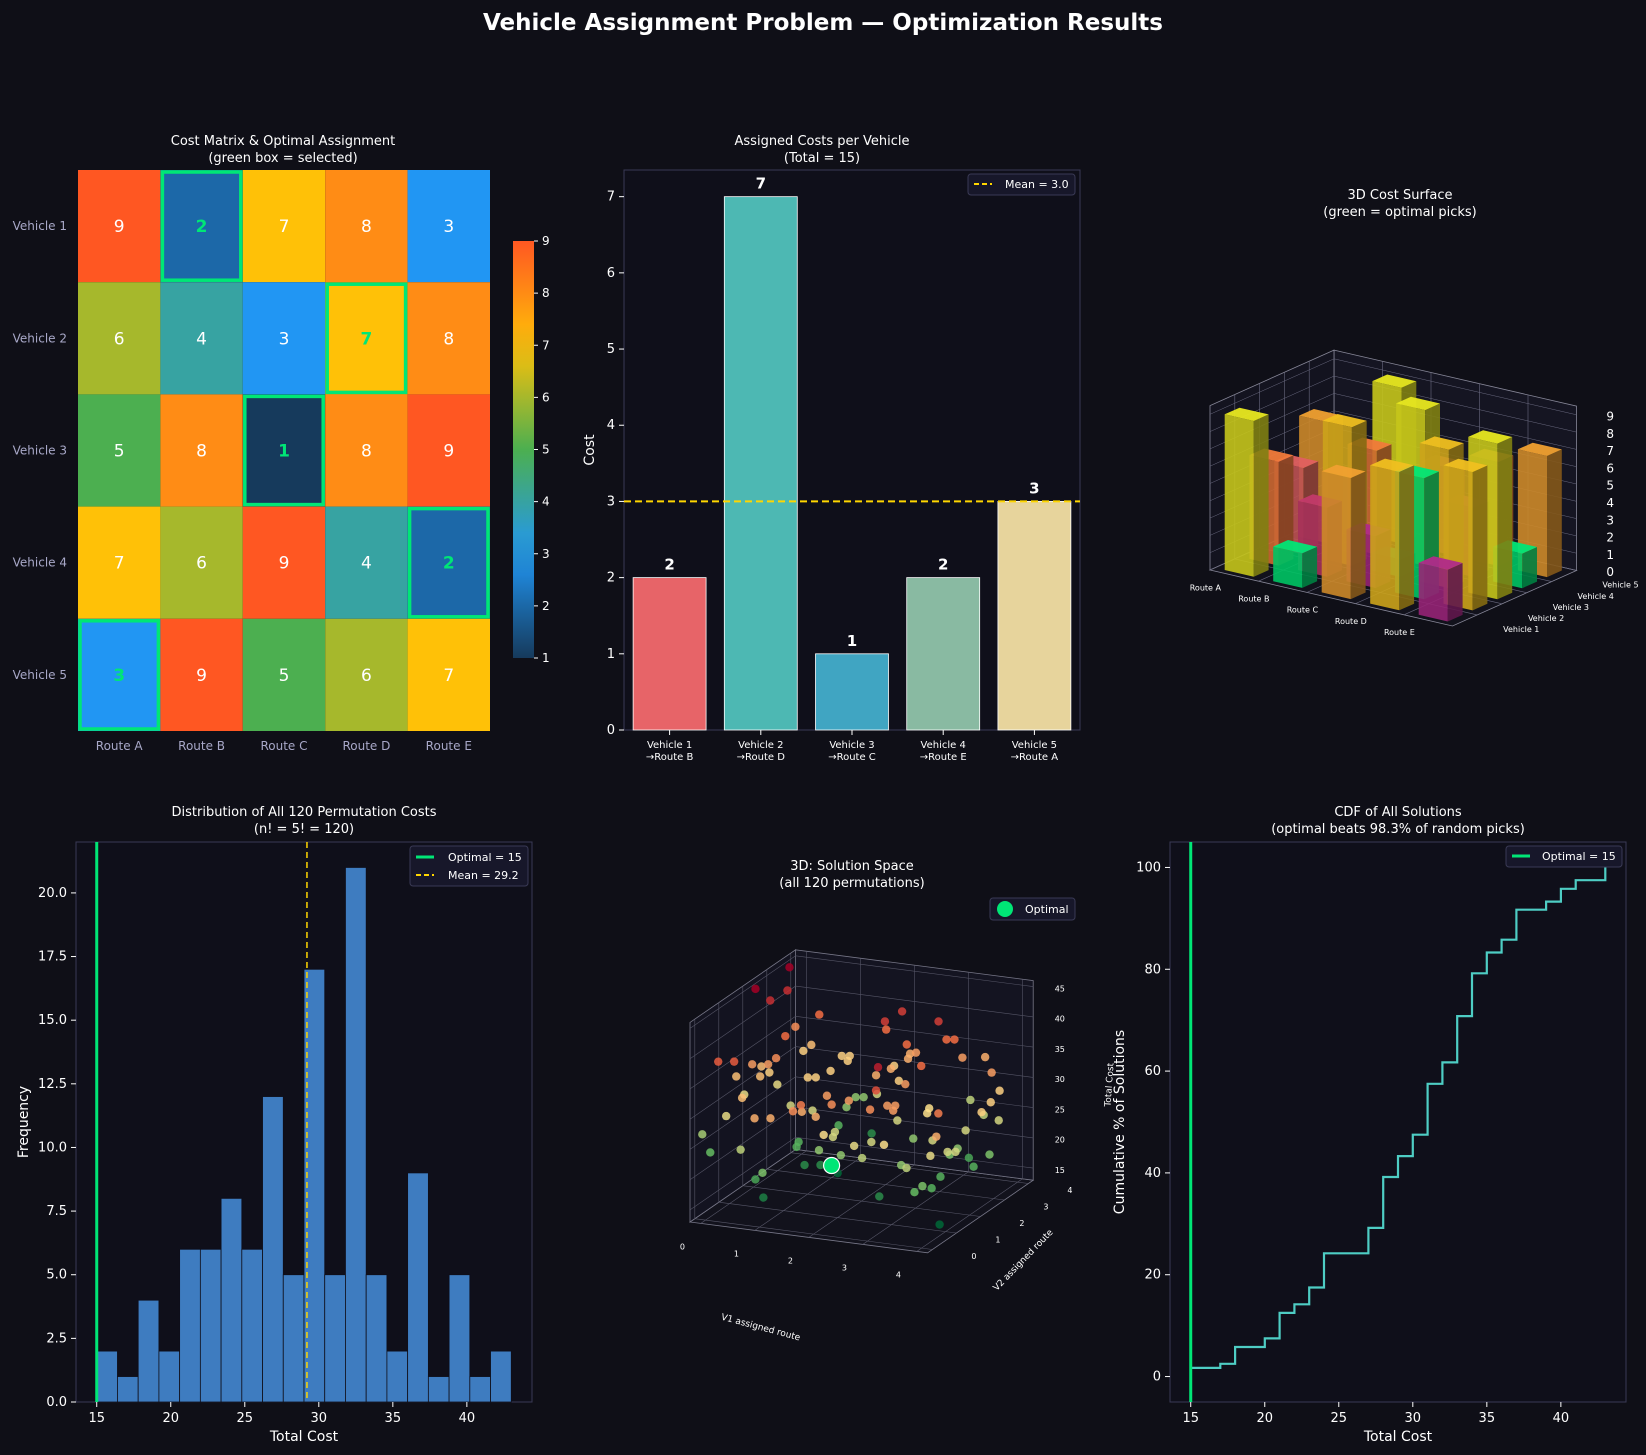  I want to click on heatmap-value: 8, so click(366, 227).